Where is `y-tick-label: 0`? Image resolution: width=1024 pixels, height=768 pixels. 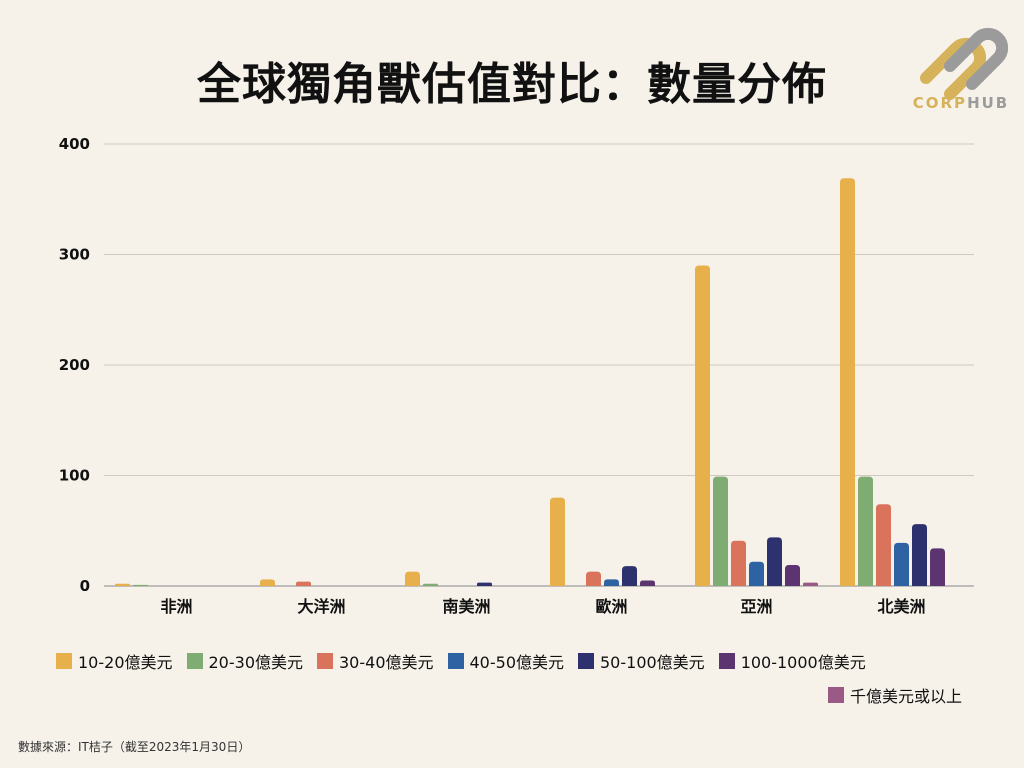
y-tick-label: 0 is located at coordinates (85, 586).